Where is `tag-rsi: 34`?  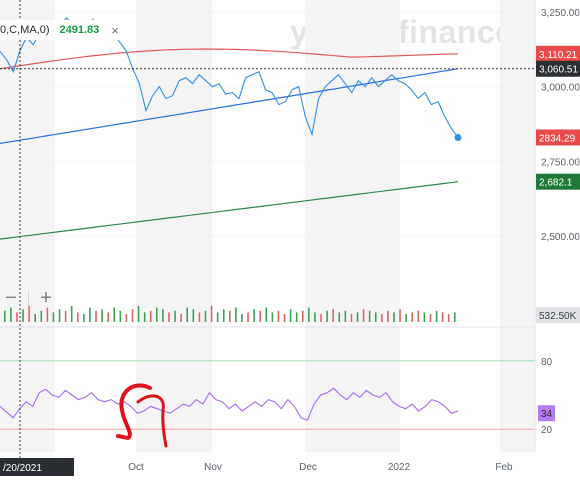 tag-rsi: 34 is located at coordinates (547, 414).